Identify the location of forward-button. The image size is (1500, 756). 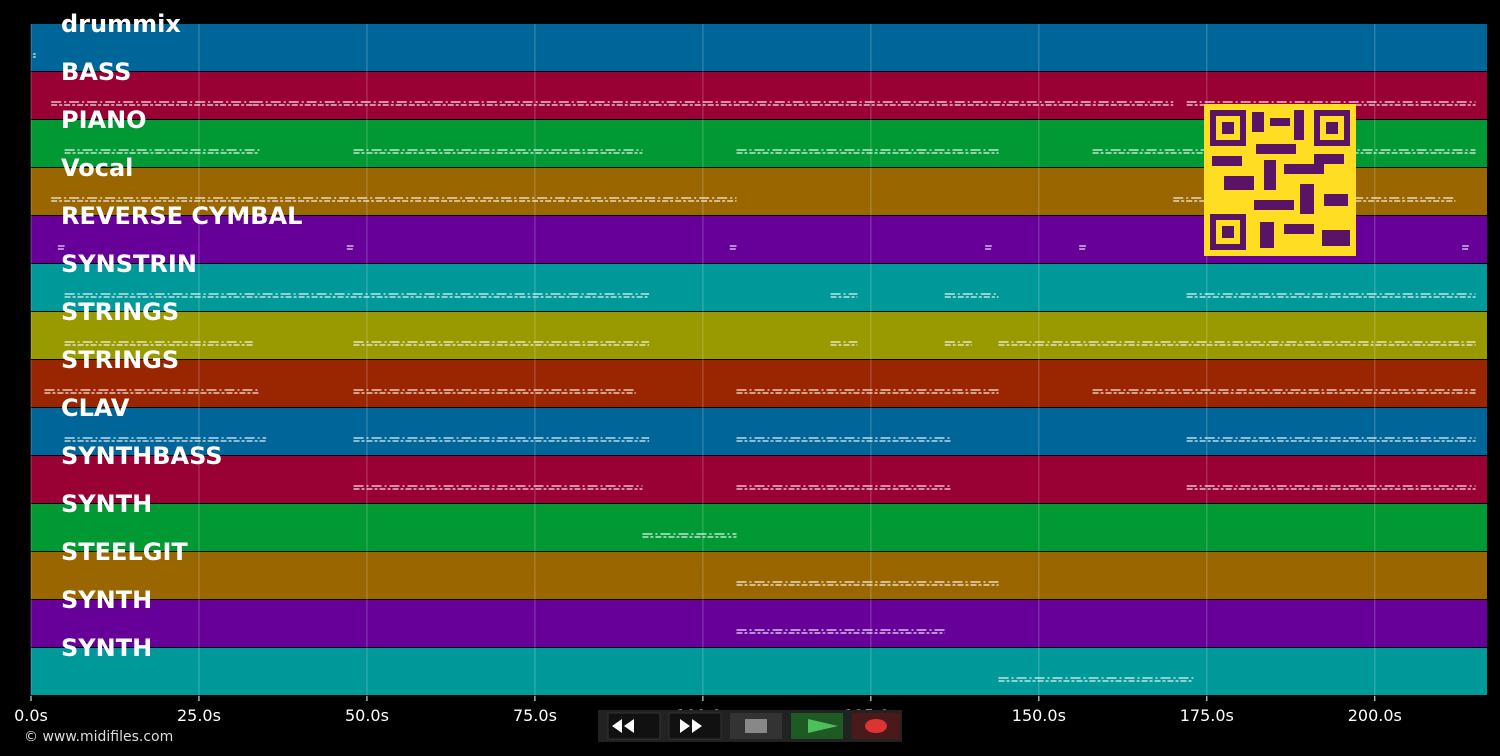
(695, 726).